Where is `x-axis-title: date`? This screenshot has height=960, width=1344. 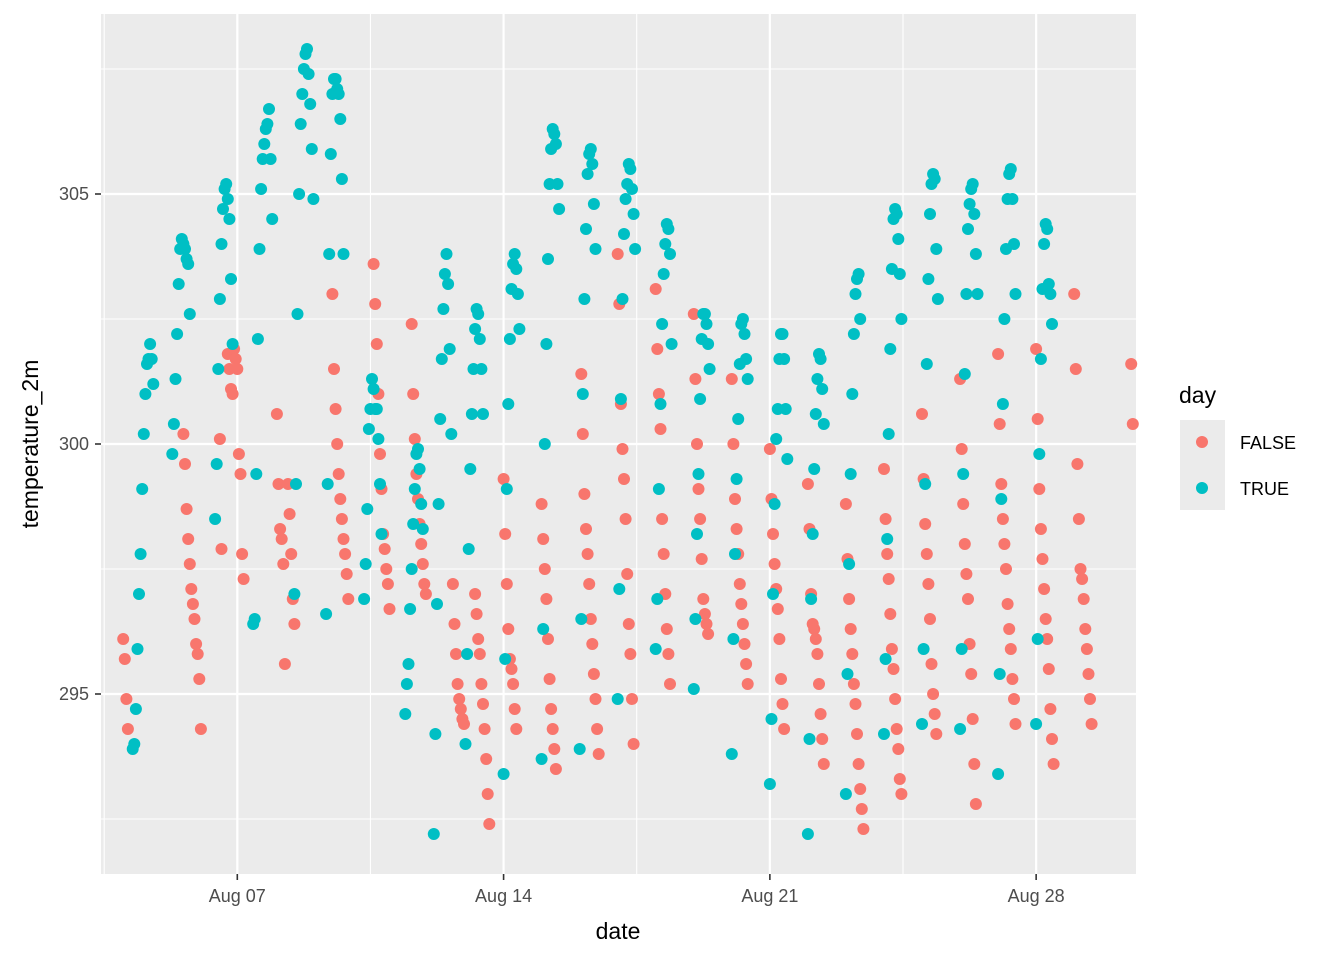
x-axis-title: date is located at coordinates (618, 931).